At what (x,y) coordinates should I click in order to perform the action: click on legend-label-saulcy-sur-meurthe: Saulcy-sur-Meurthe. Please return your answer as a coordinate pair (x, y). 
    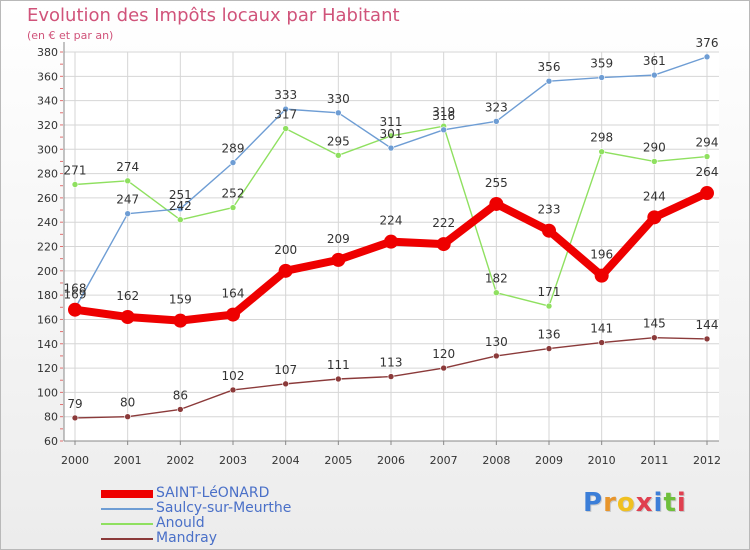
    Looking at the image, I should click on (224, 508).